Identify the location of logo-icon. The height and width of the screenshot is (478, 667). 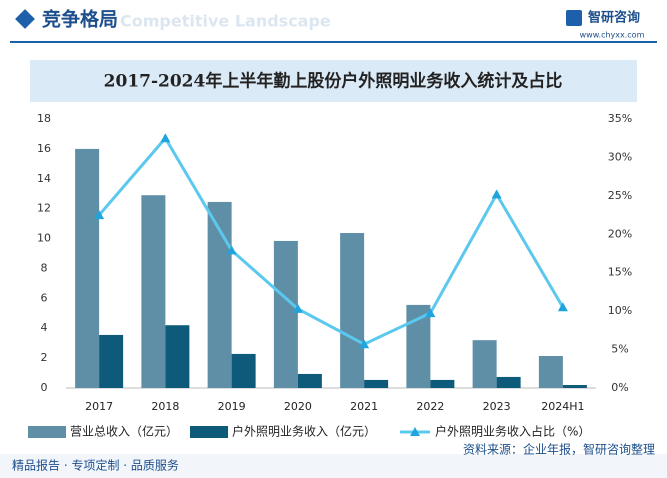
(574, 18).